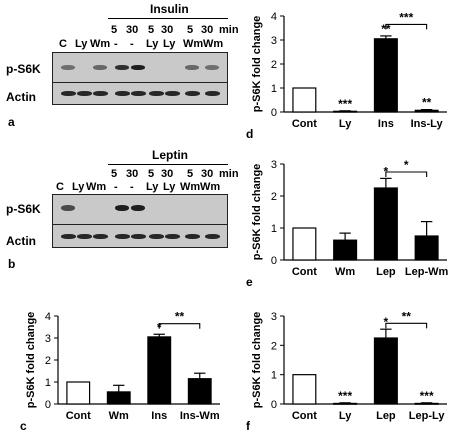 This screenshot has height=432, width=462. Describe the element at coordinates (11, 122) in the screenshot. I see `panel-letter-a: a` at that location.